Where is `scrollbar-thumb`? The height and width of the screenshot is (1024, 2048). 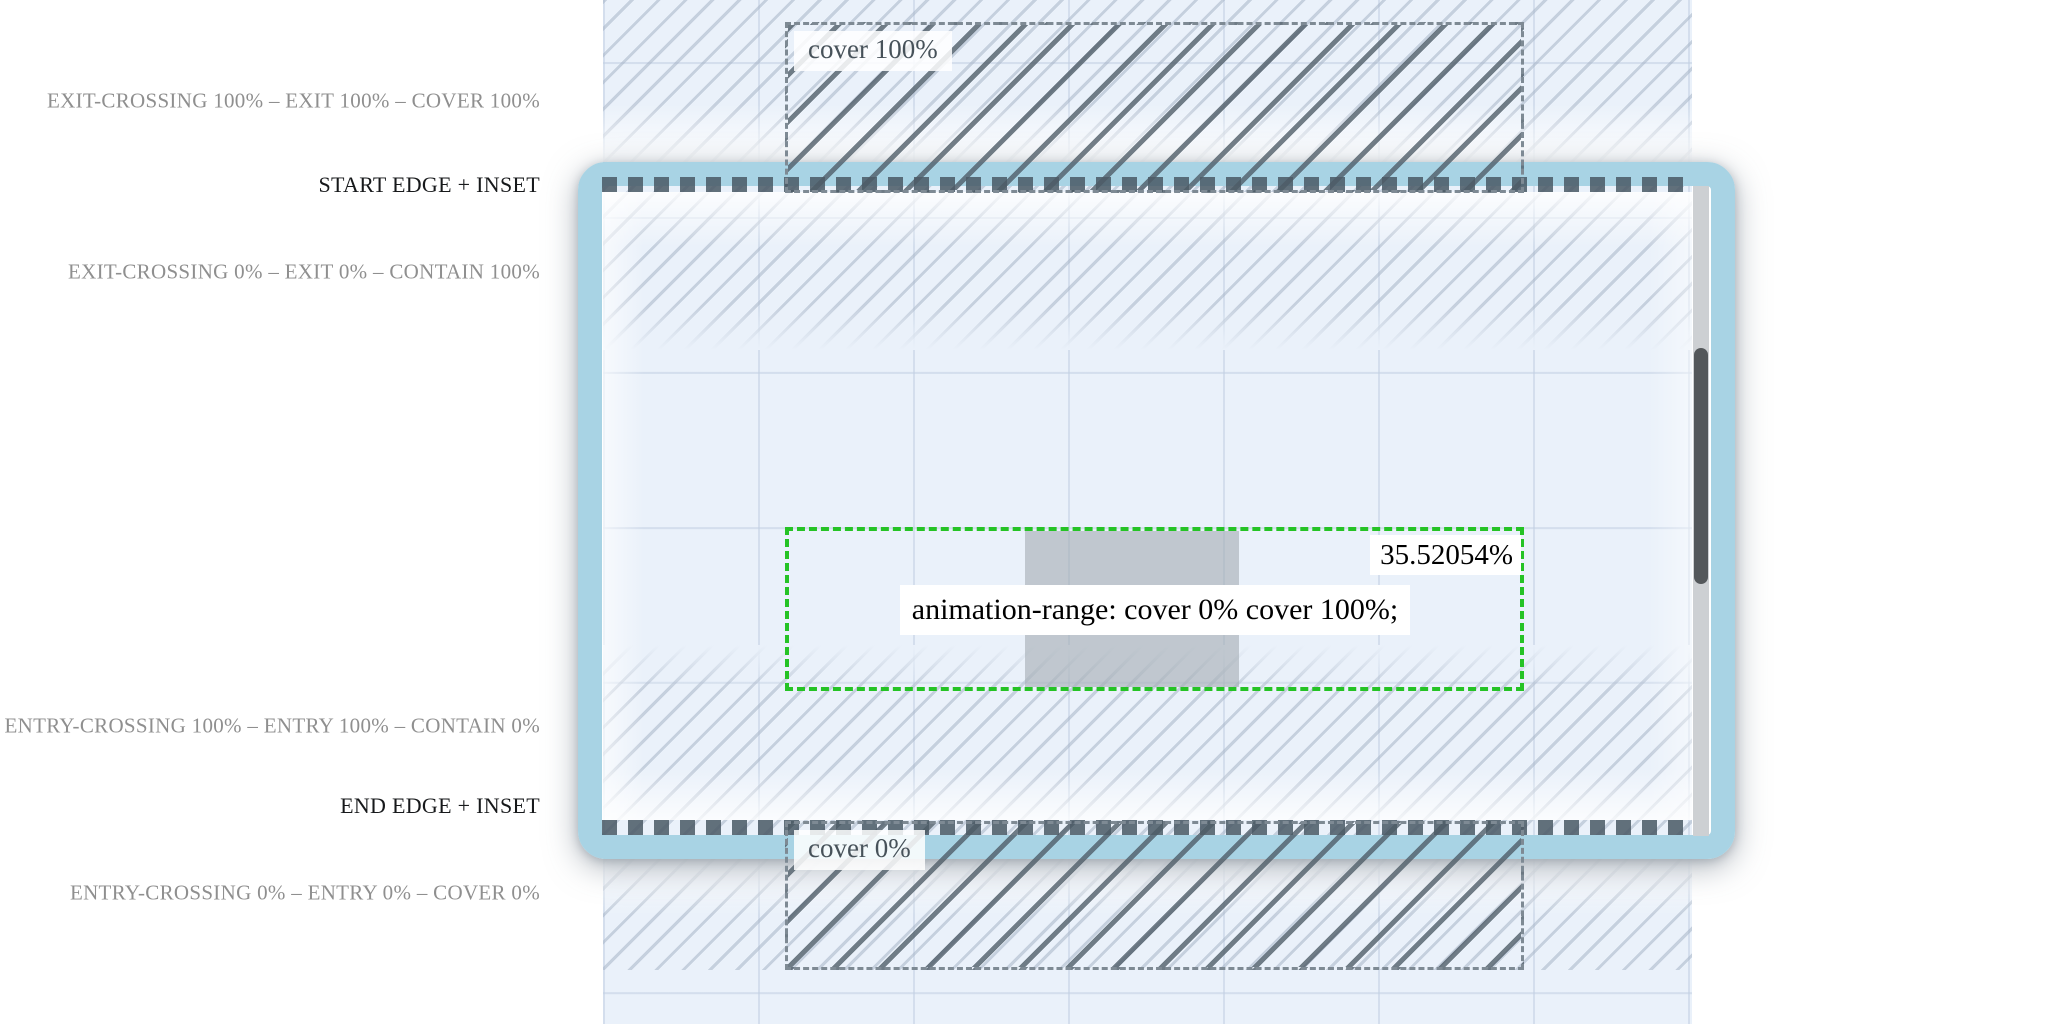
scrollbar-thumb is located at coordinates (1701, 466).